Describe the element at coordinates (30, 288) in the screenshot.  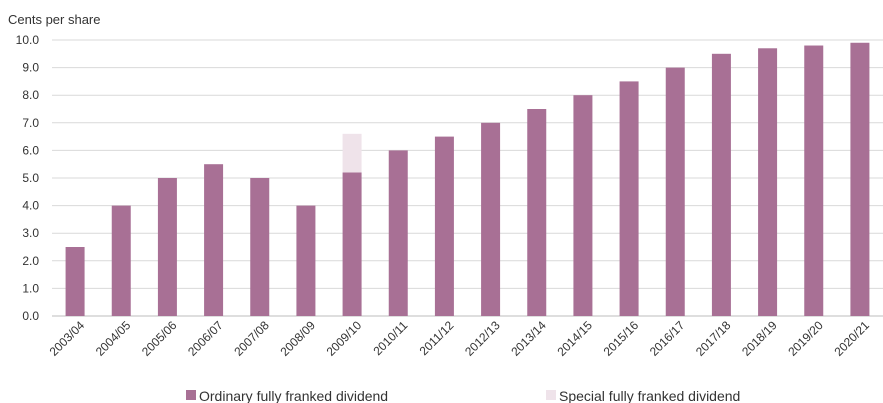
I see `y-tick-label: 1.0` at that location.